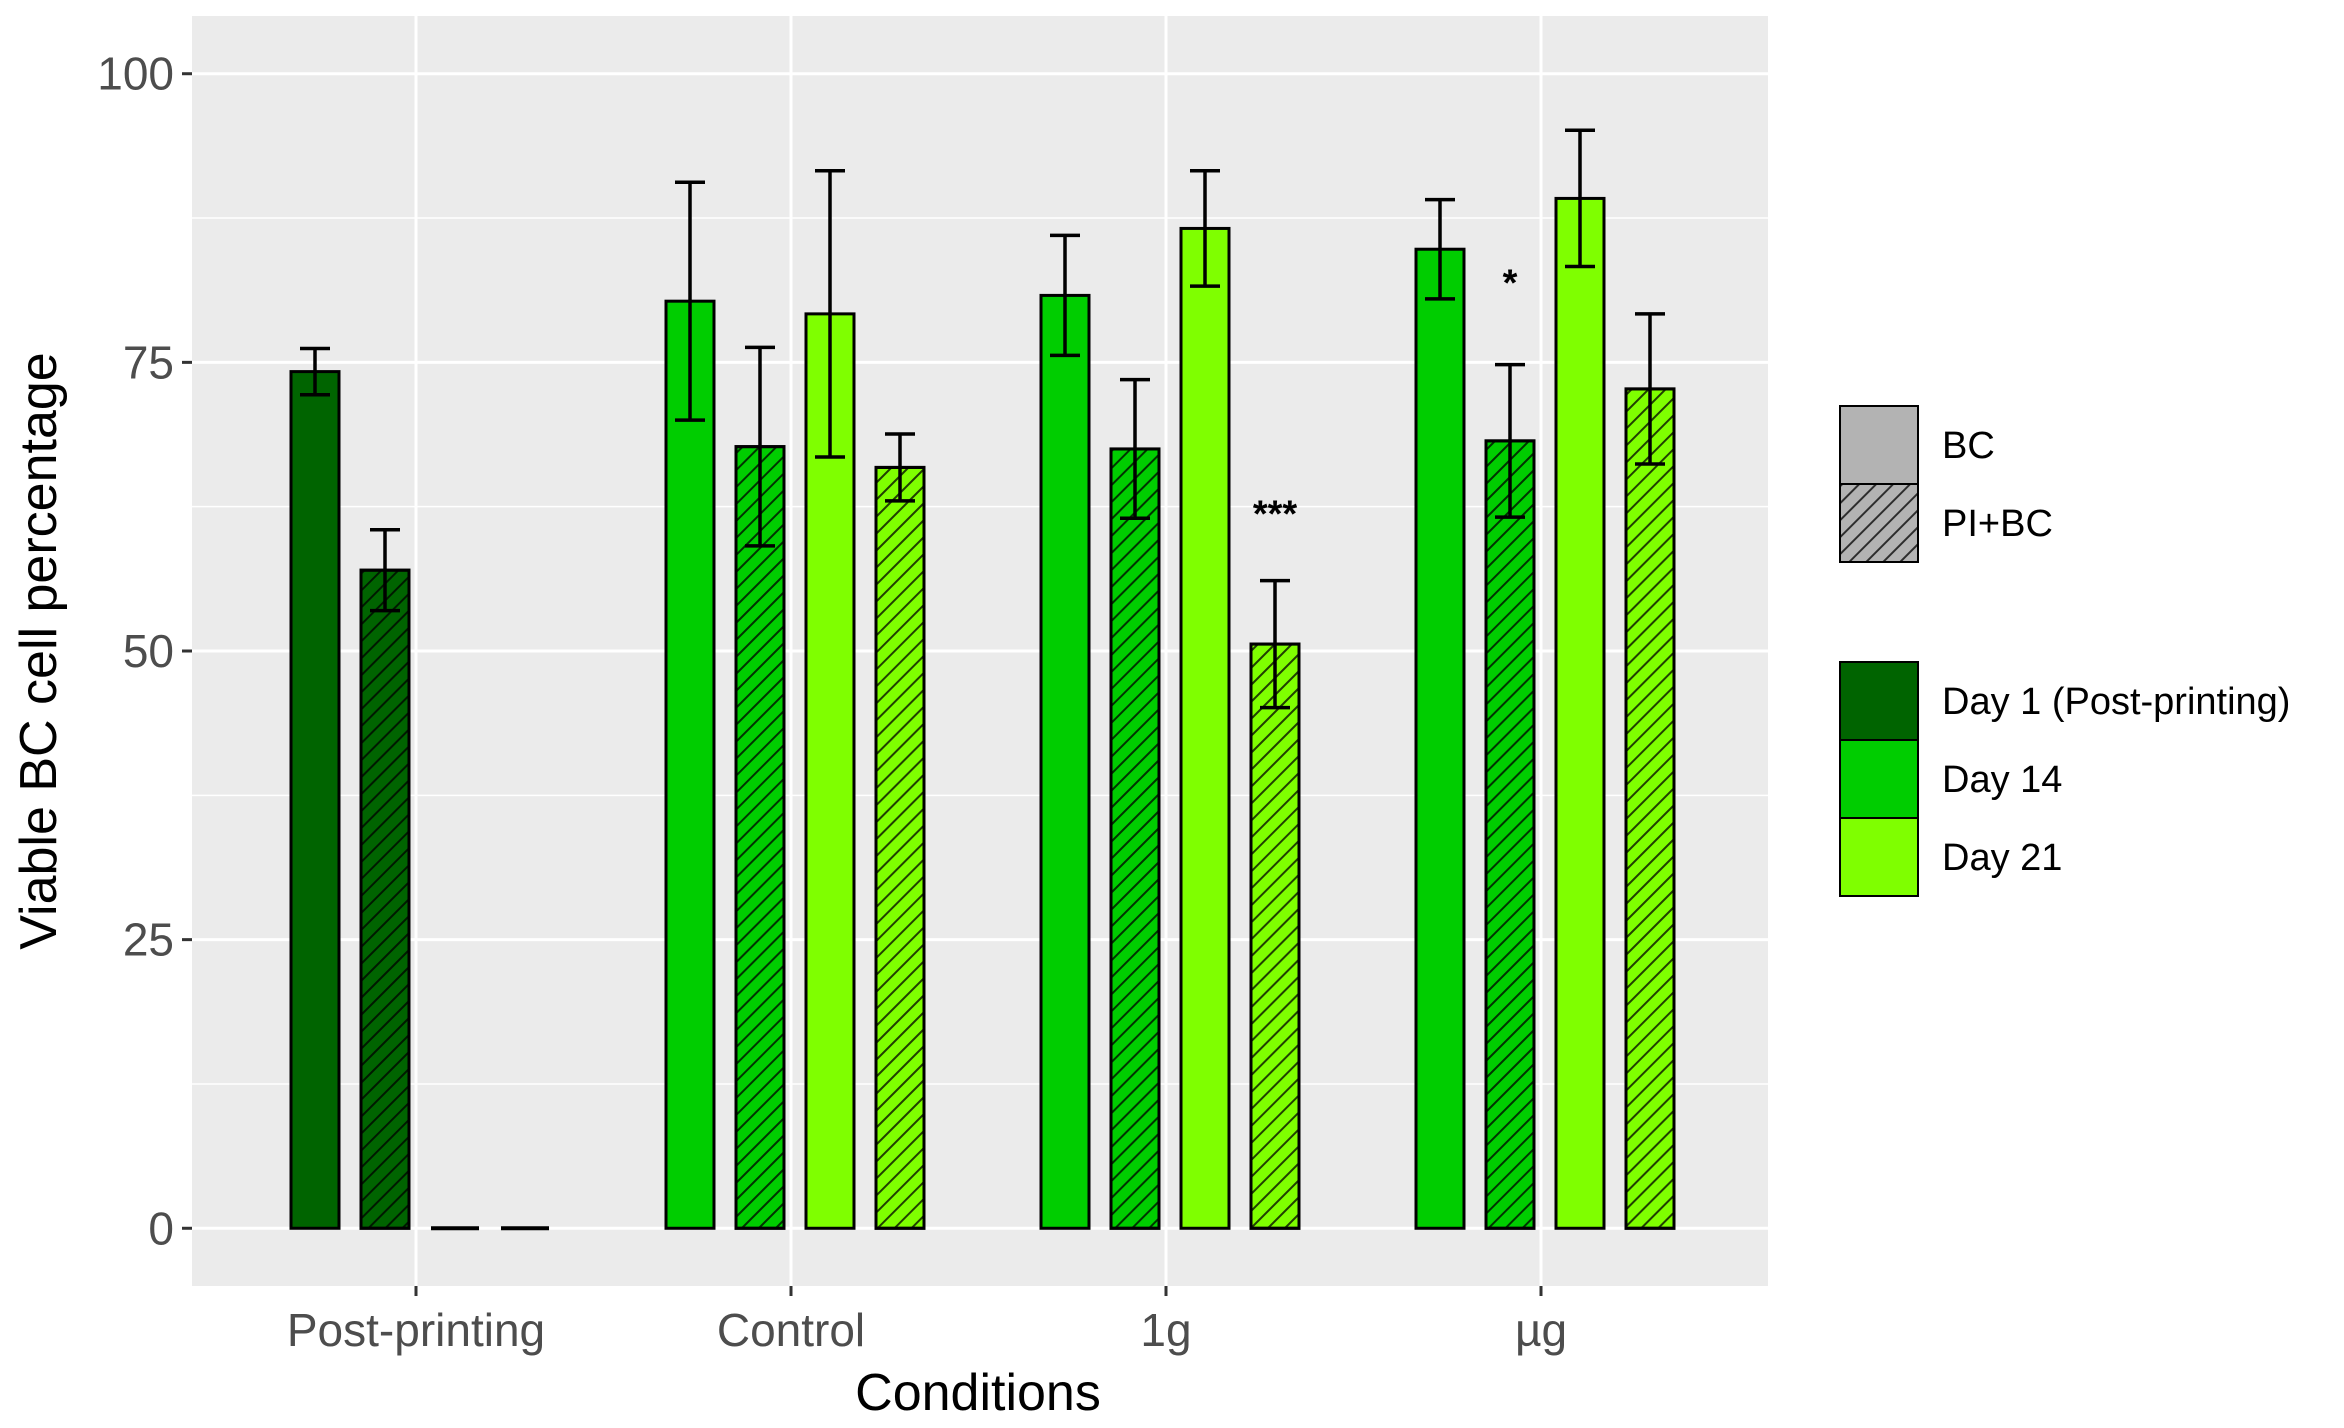  What do you see at coordinates (1135, 838) in the screenshot?
I see `bar-1g-pi-bc-day-14-hatch` at bounding box center [1135, 838].